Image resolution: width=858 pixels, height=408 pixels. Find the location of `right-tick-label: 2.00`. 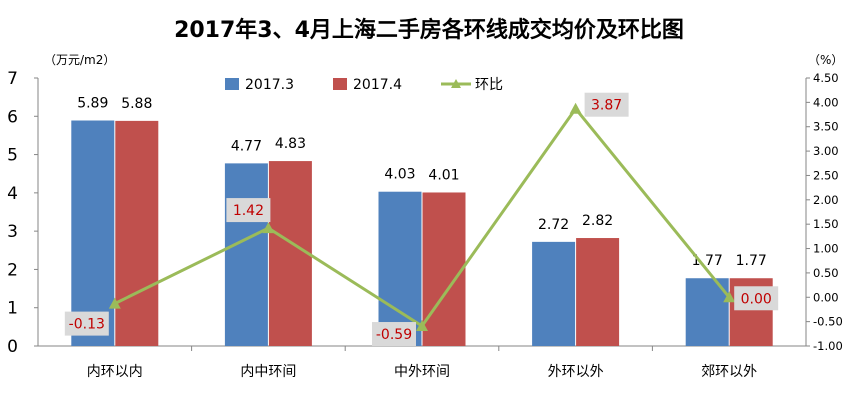

right-tick-label: 2.00 is located at coordinates (826, 200).